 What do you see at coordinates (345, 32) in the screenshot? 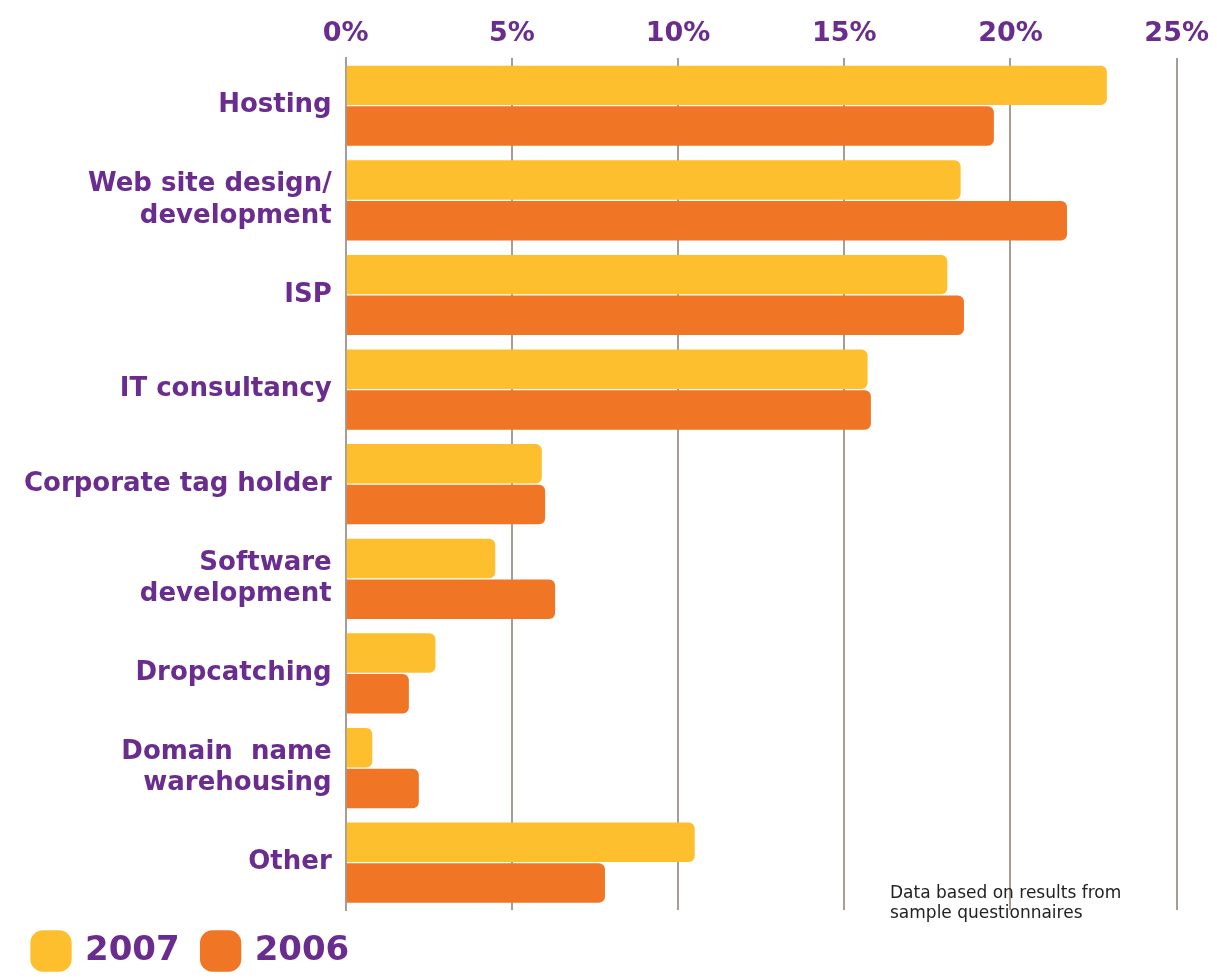
I see `x-tick-label: 0%` at bounding box center [345, 32].